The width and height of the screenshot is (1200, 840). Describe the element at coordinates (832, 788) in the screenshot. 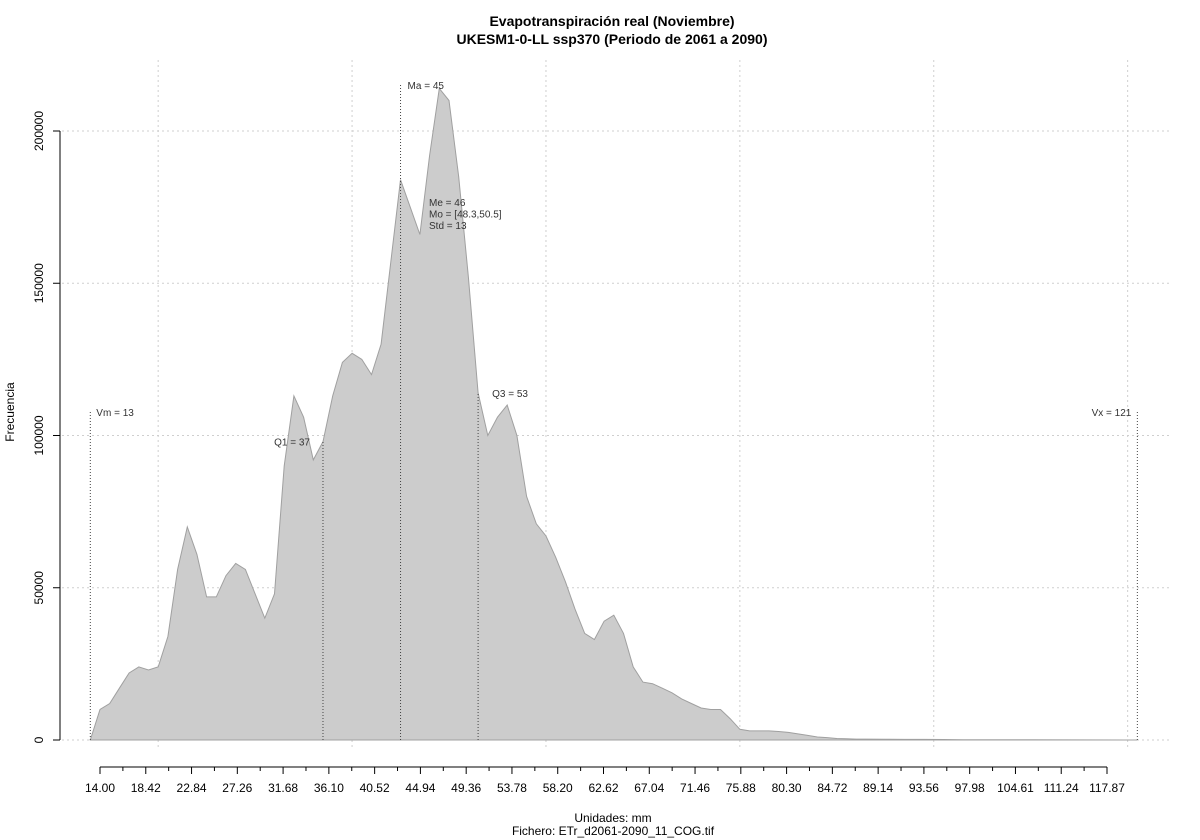

I see `x-tick-label: 84.72` at that location.